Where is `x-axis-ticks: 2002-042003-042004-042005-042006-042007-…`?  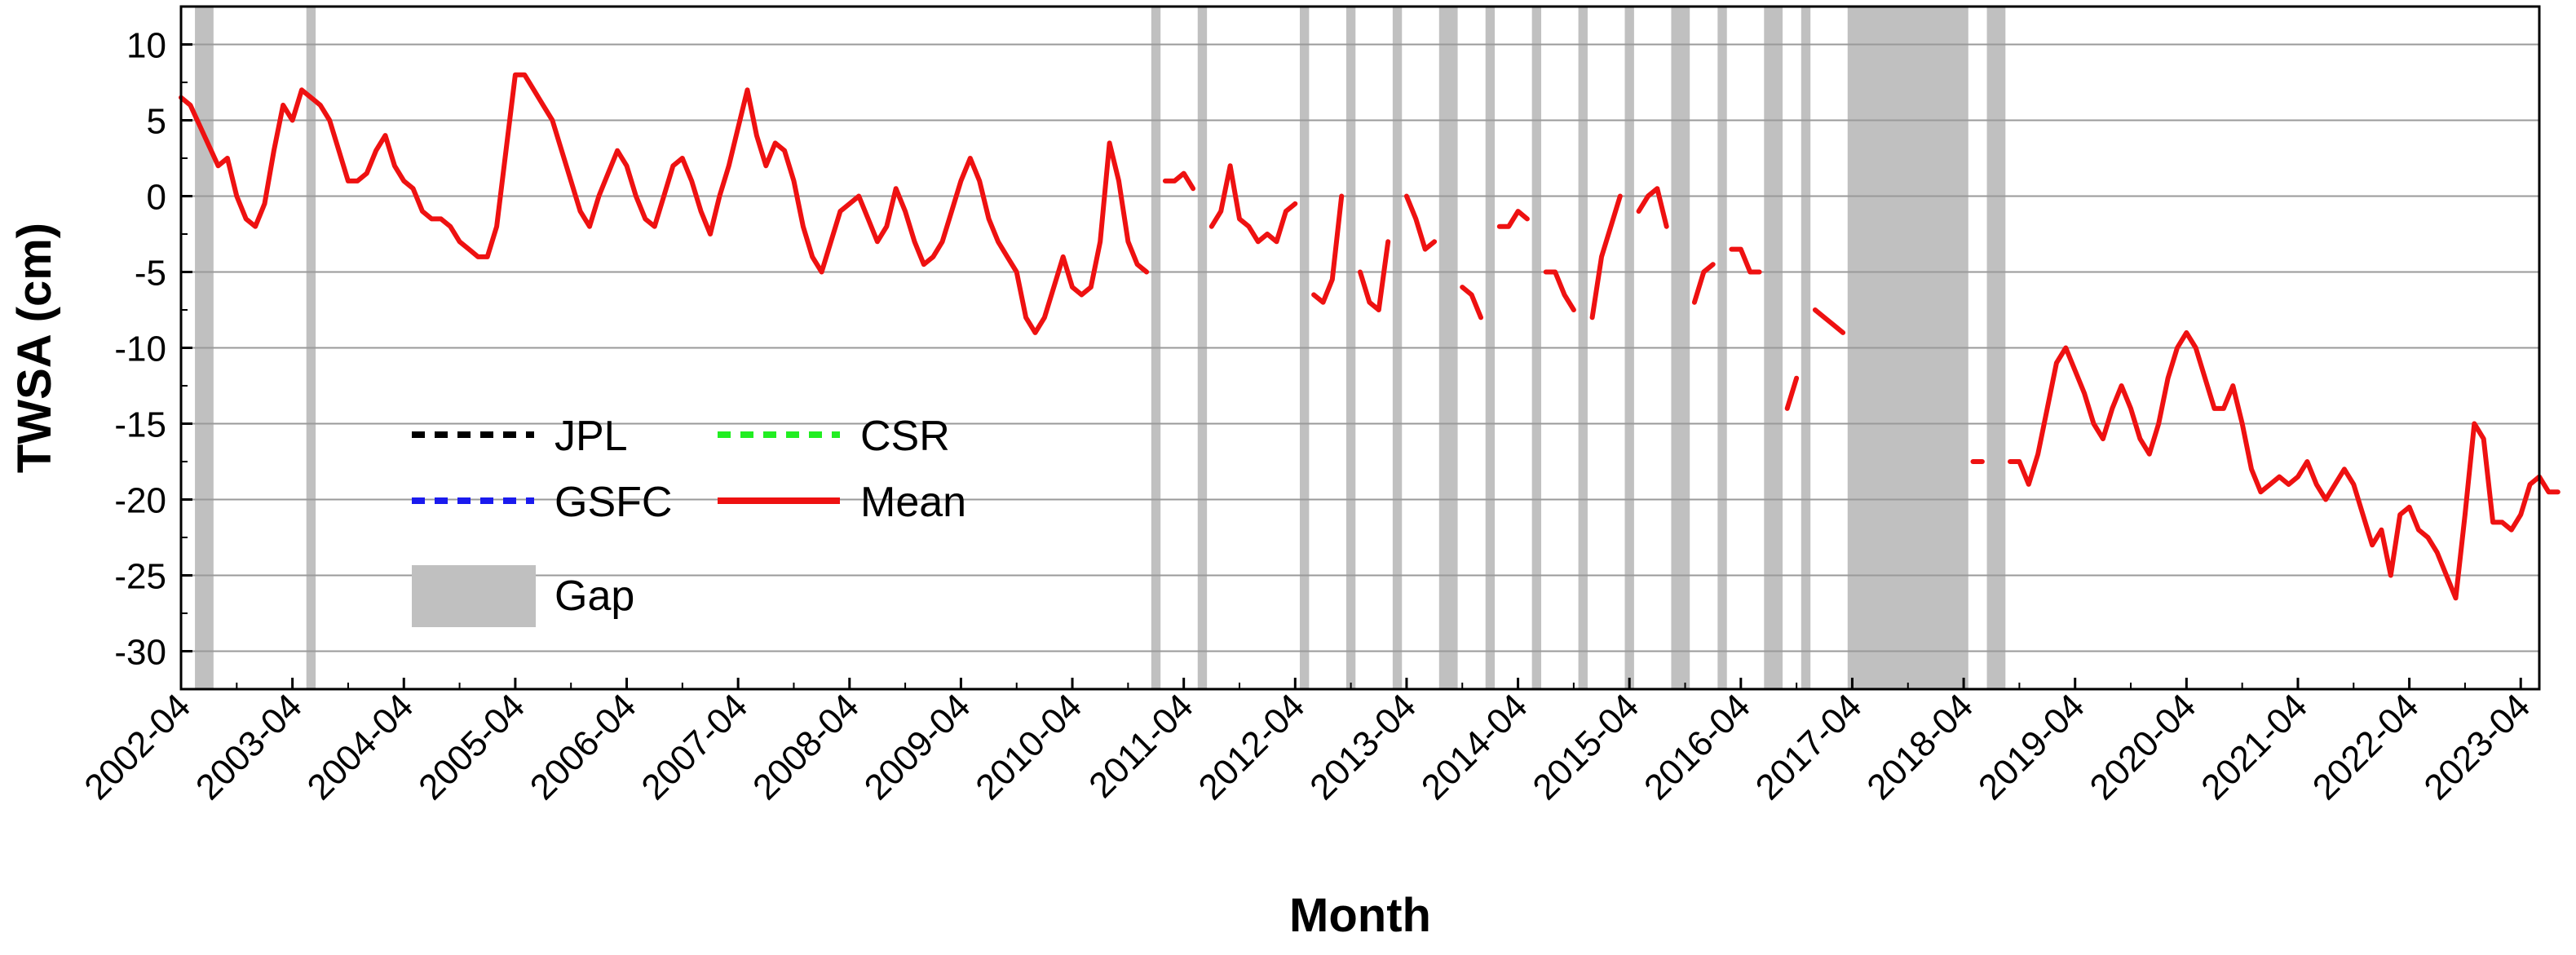 x-axis-ticks: 2002-042003-042004-042005-042006-042007-… is located at coordinates (1307, 742).